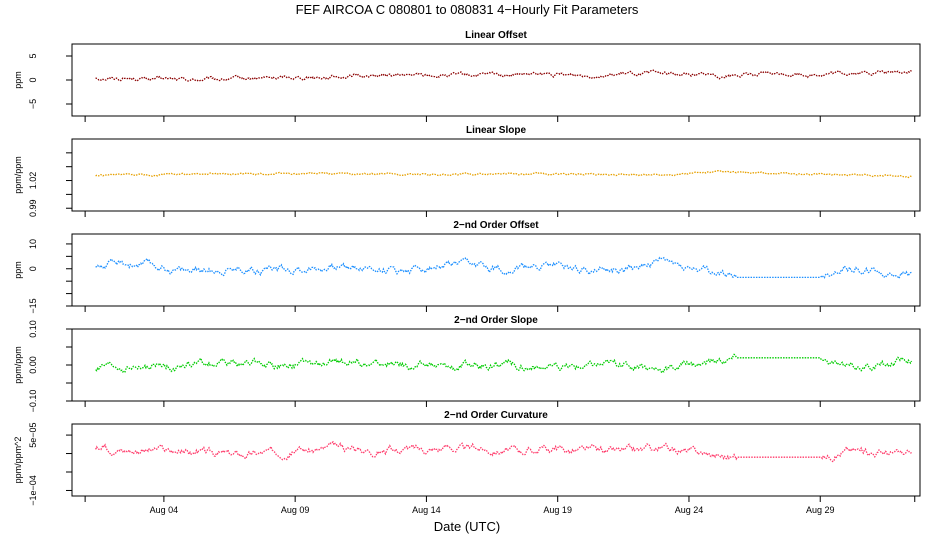  I want to click on y-axis-label: ppm/ppm^2, so click(18, 460).